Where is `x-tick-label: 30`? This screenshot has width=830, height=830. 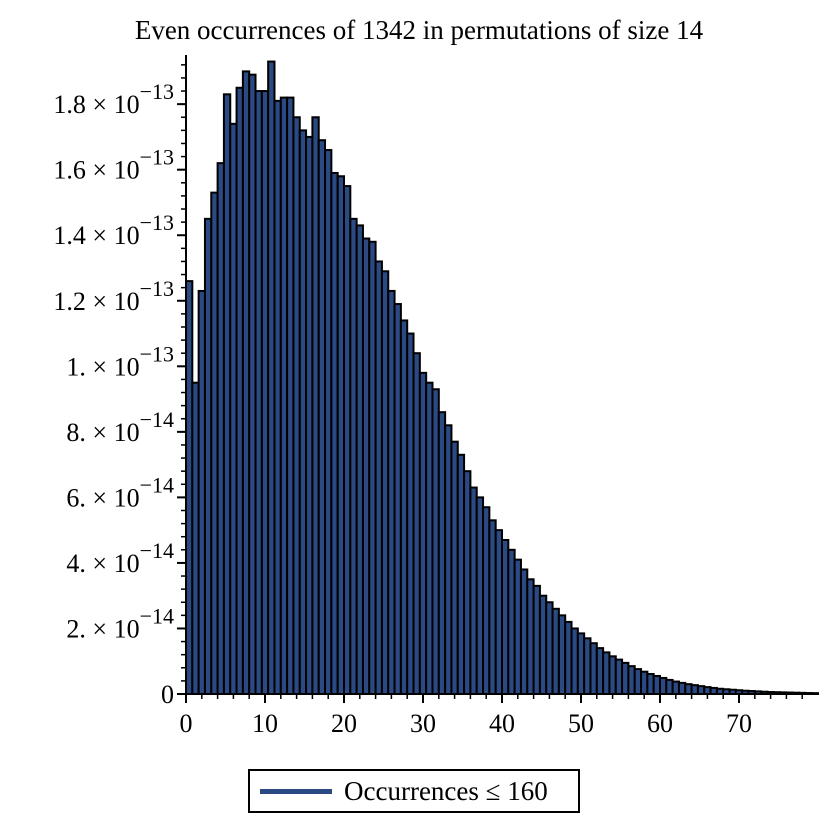 x-tick-label: 30 is located at coordinates (423, 723).